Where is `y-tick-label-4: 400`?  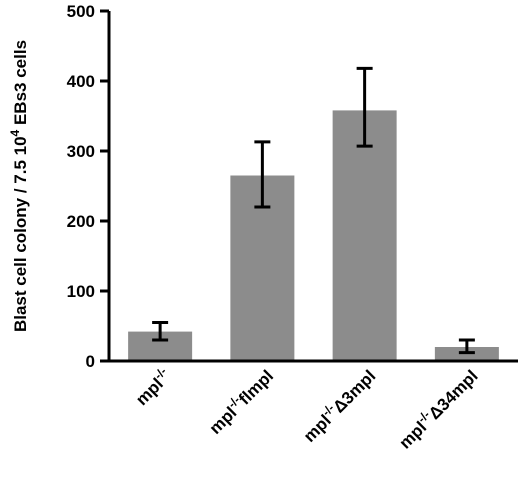
y-tick-label-4: 400 is located at coordinates (81, 81).